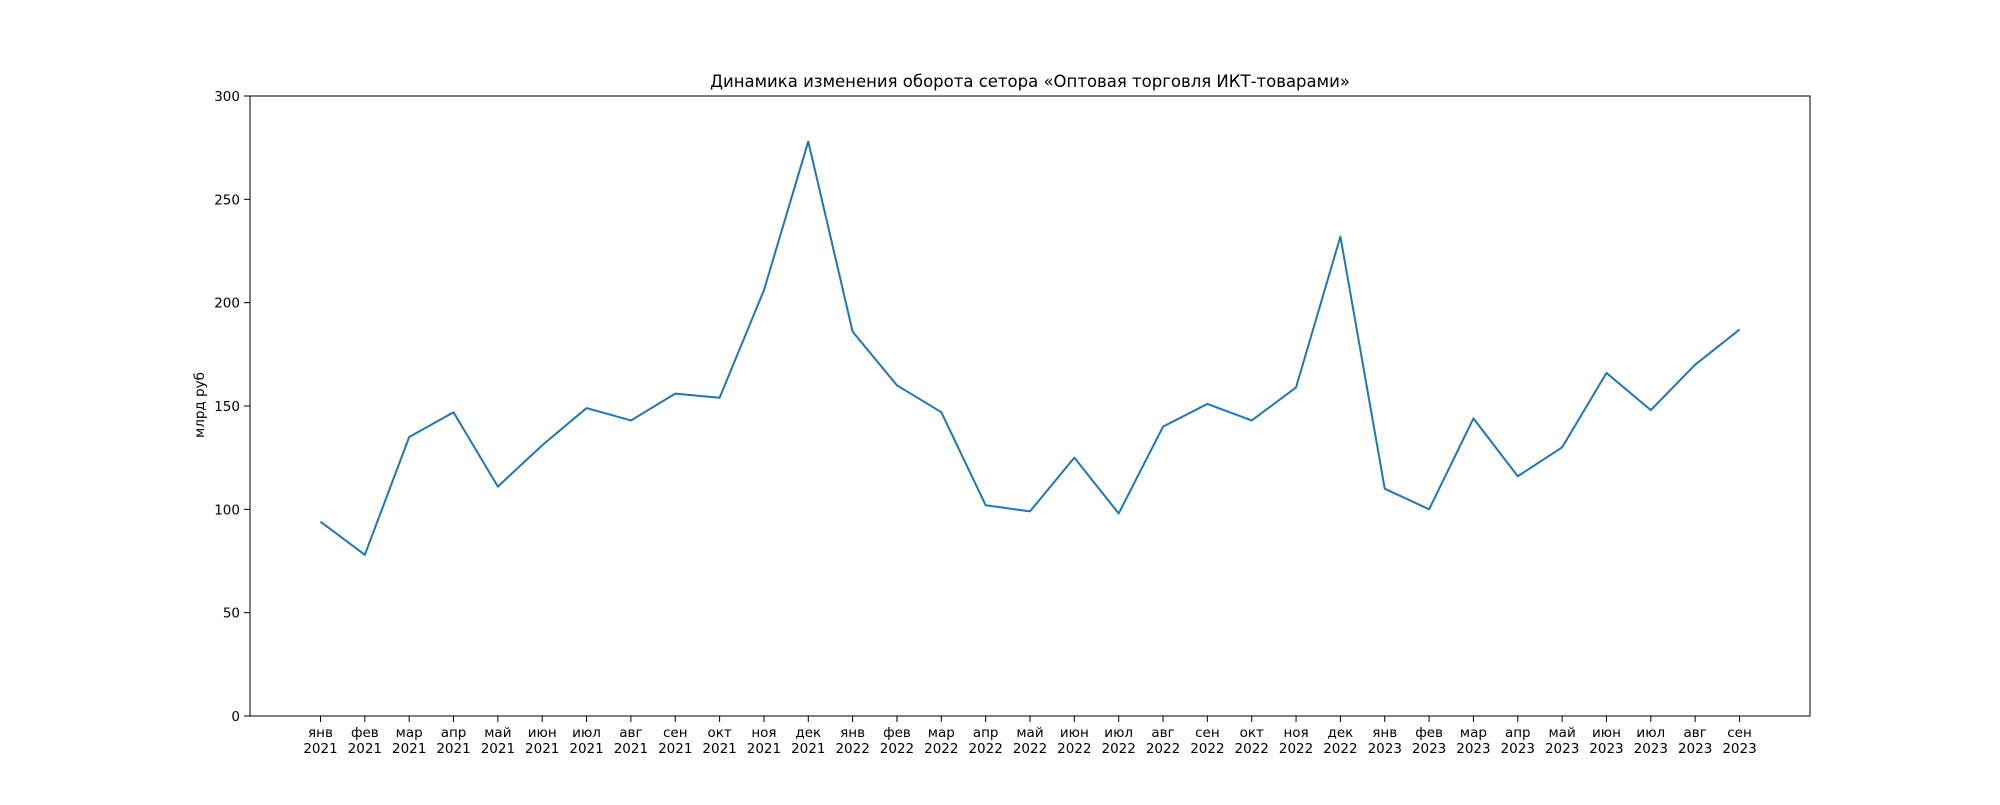 The height and width of the screenshot is (805, 2000). Describe the element at coordinates (227, 510) in the screenshot. I see `y-tick-label: 100` at that location.